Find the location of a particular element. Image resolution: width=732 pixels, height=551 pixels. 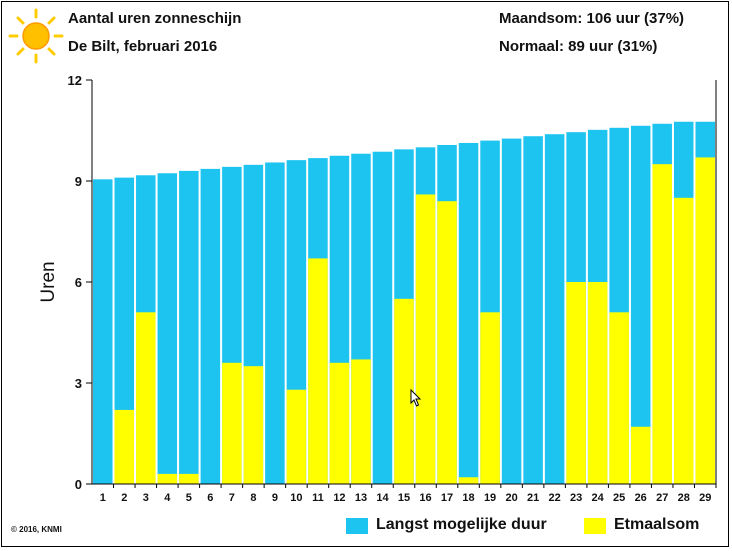

x-tick-label-20: 20 is located at coordinates (511, 498).